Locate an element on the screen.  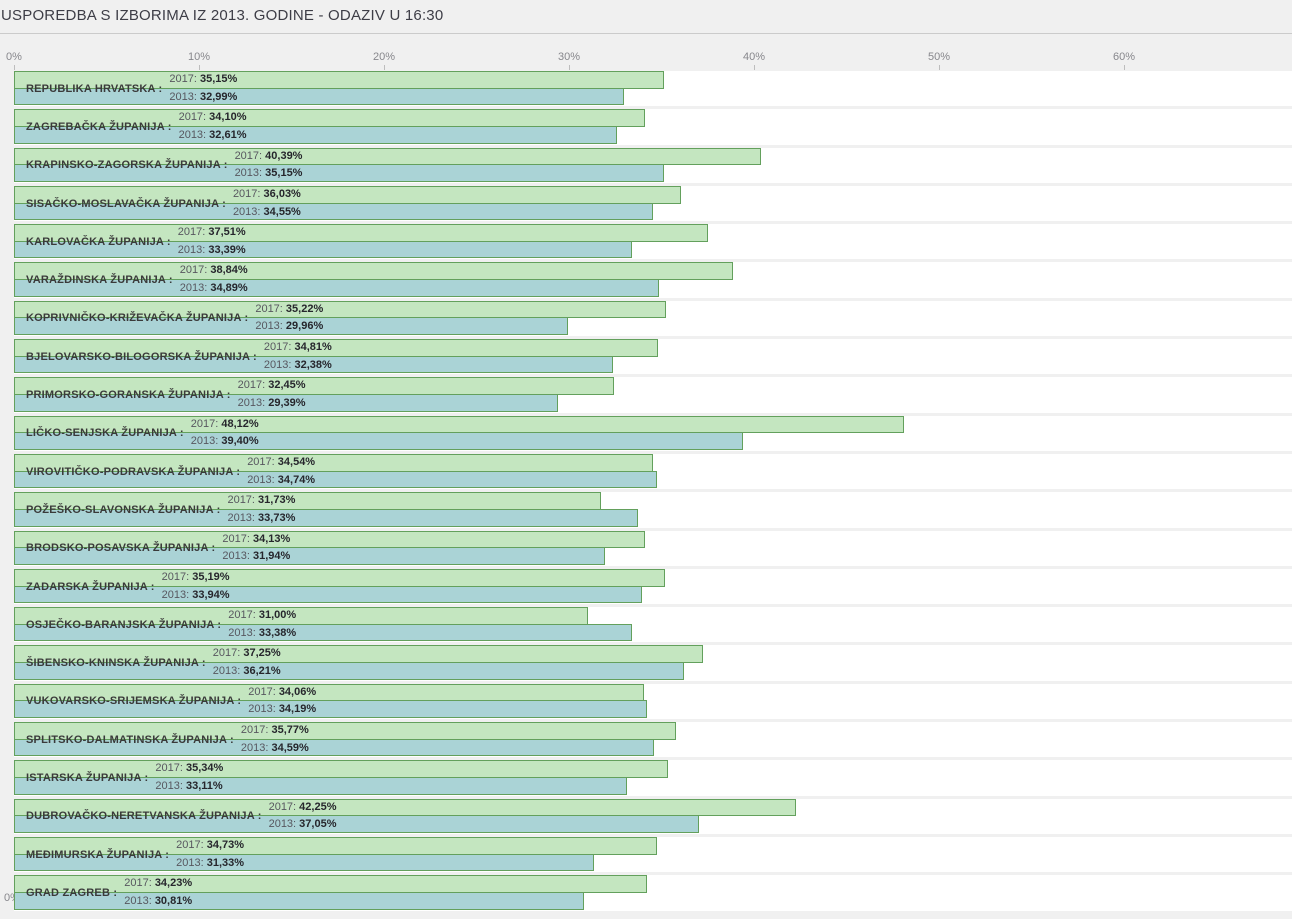
value-labels: 2017: 37,25% 2013: 36,21% is located at coordinates (247, 662).